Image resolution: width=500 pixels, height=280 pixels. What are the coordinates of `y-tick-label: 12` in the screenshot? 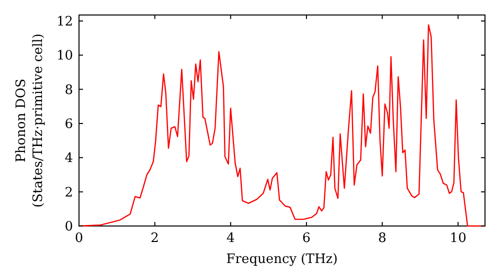 It's located at (64, 22).